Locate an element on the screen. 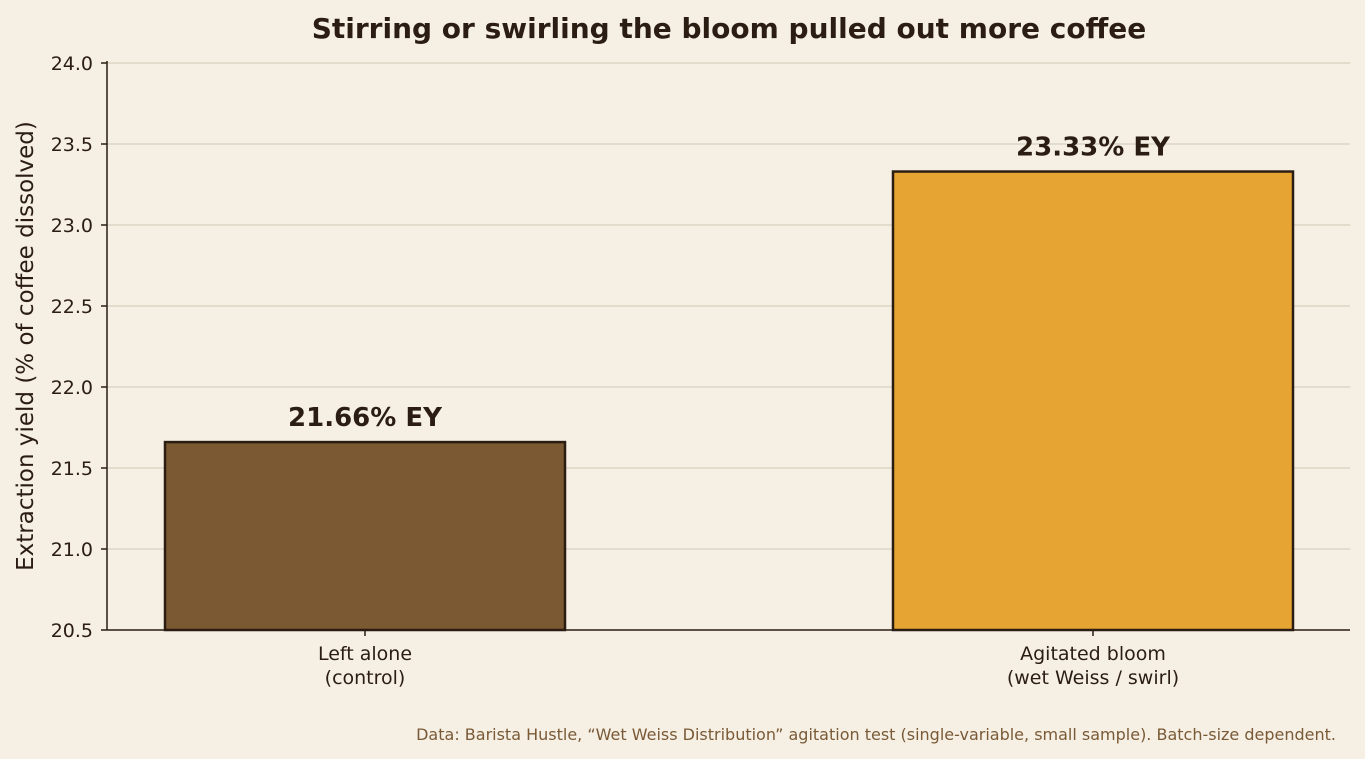 This screenshot has width=1365, height=759. y-axis-ticks: 20.5 21.0 21.5 22.0 22.5 23.0 23.5 24.0 is located at coordinates (79, 347).